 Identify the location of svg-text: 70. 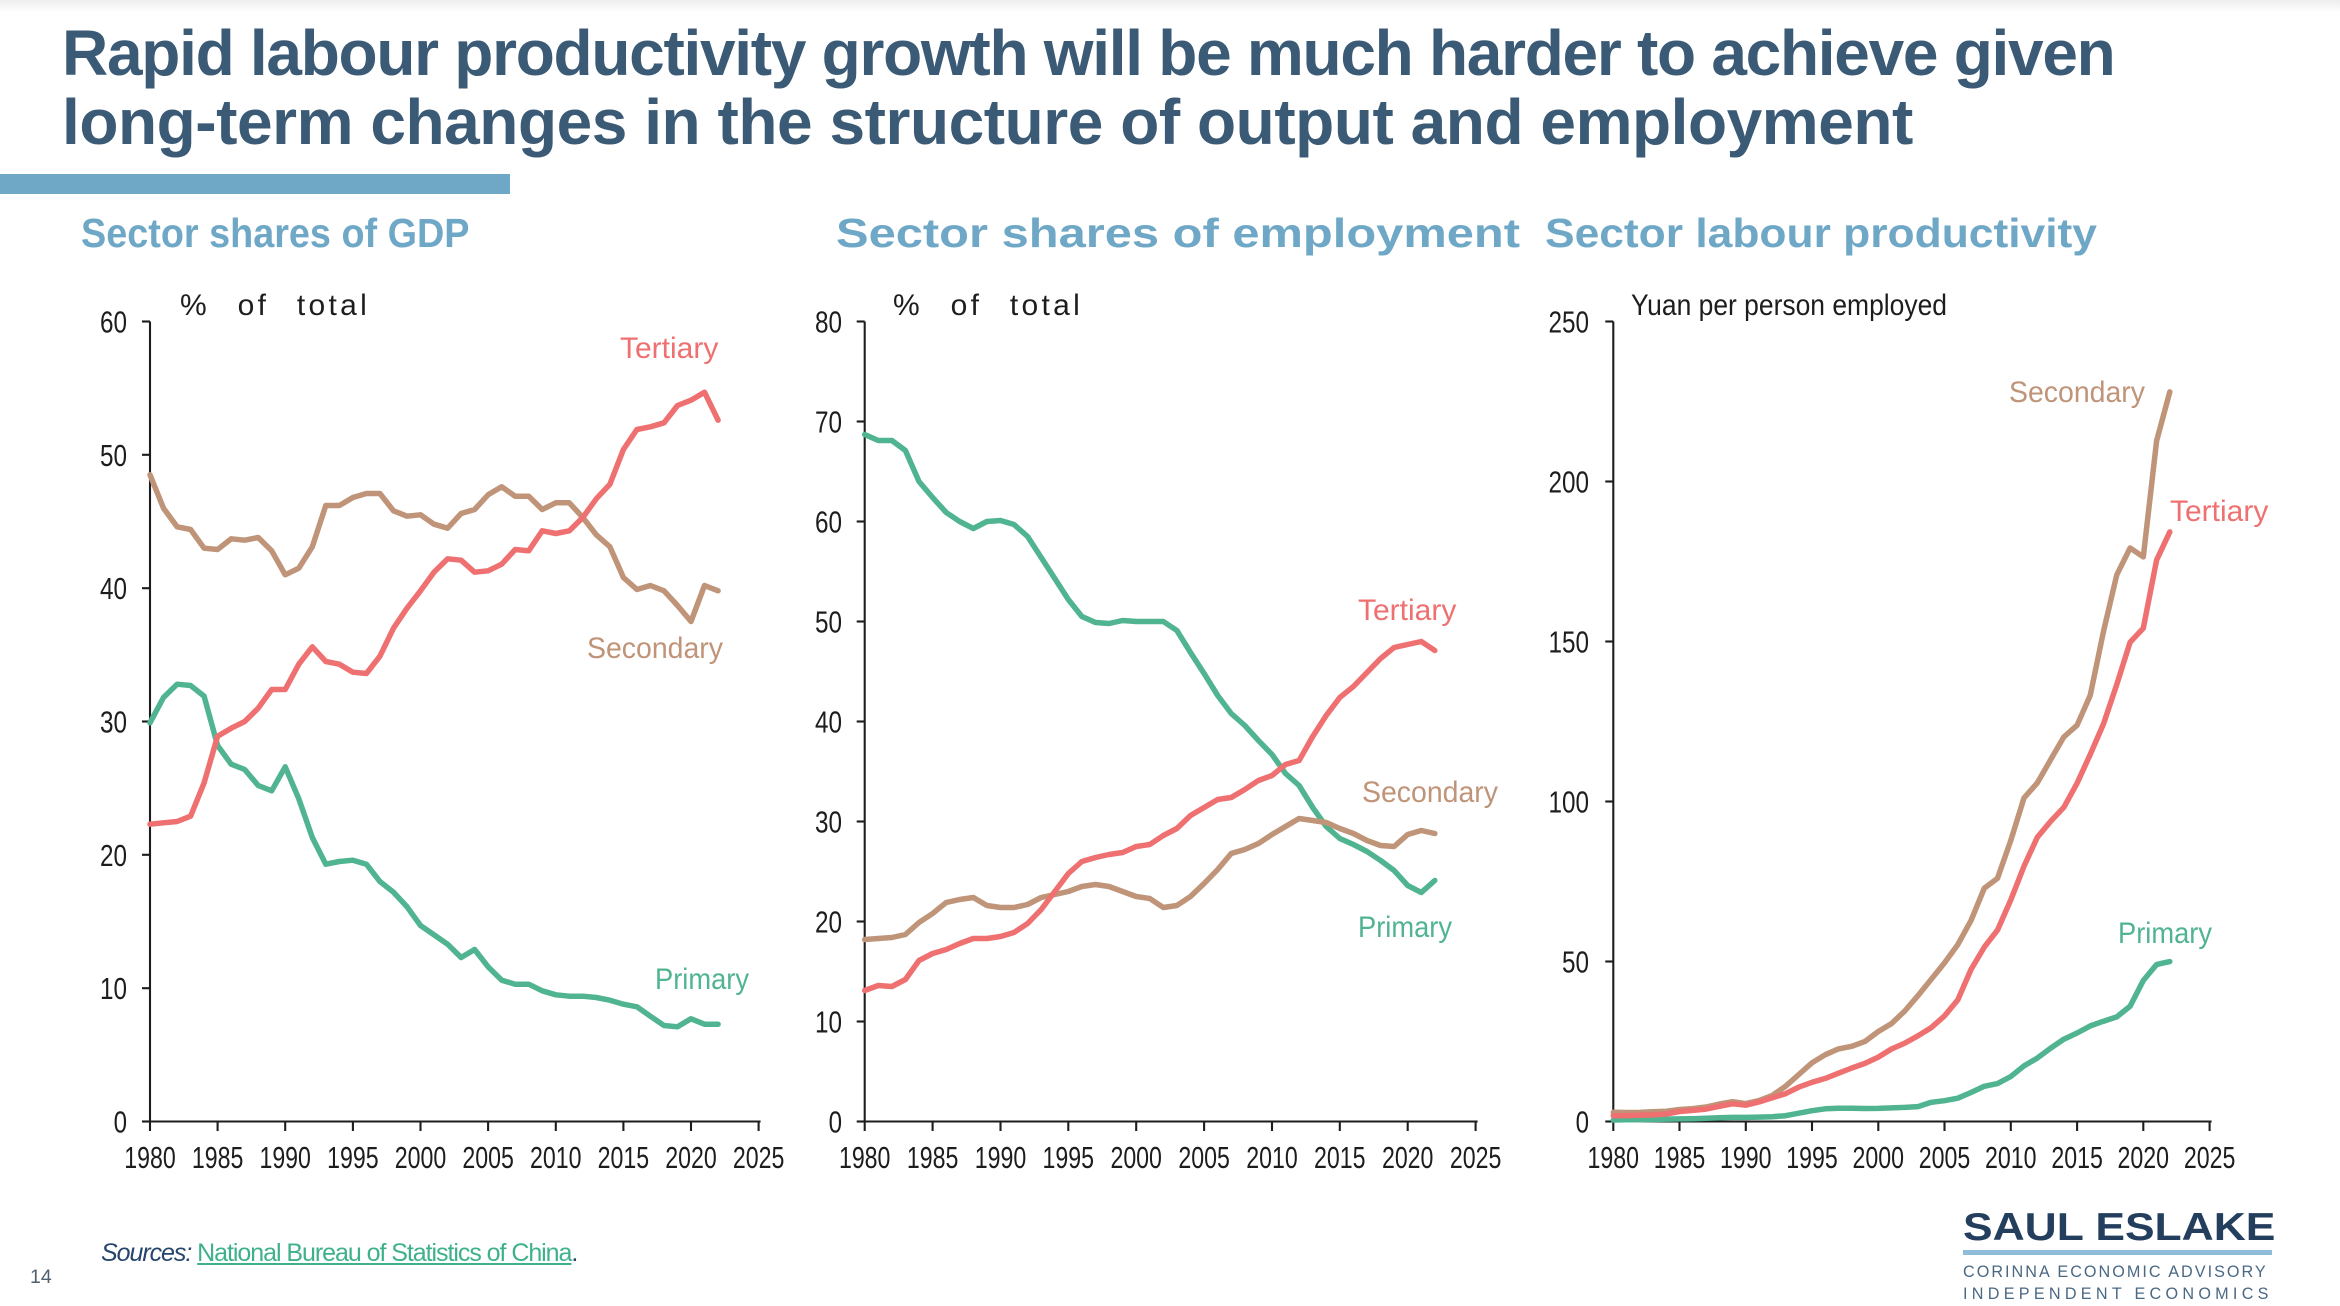
(828, 423).